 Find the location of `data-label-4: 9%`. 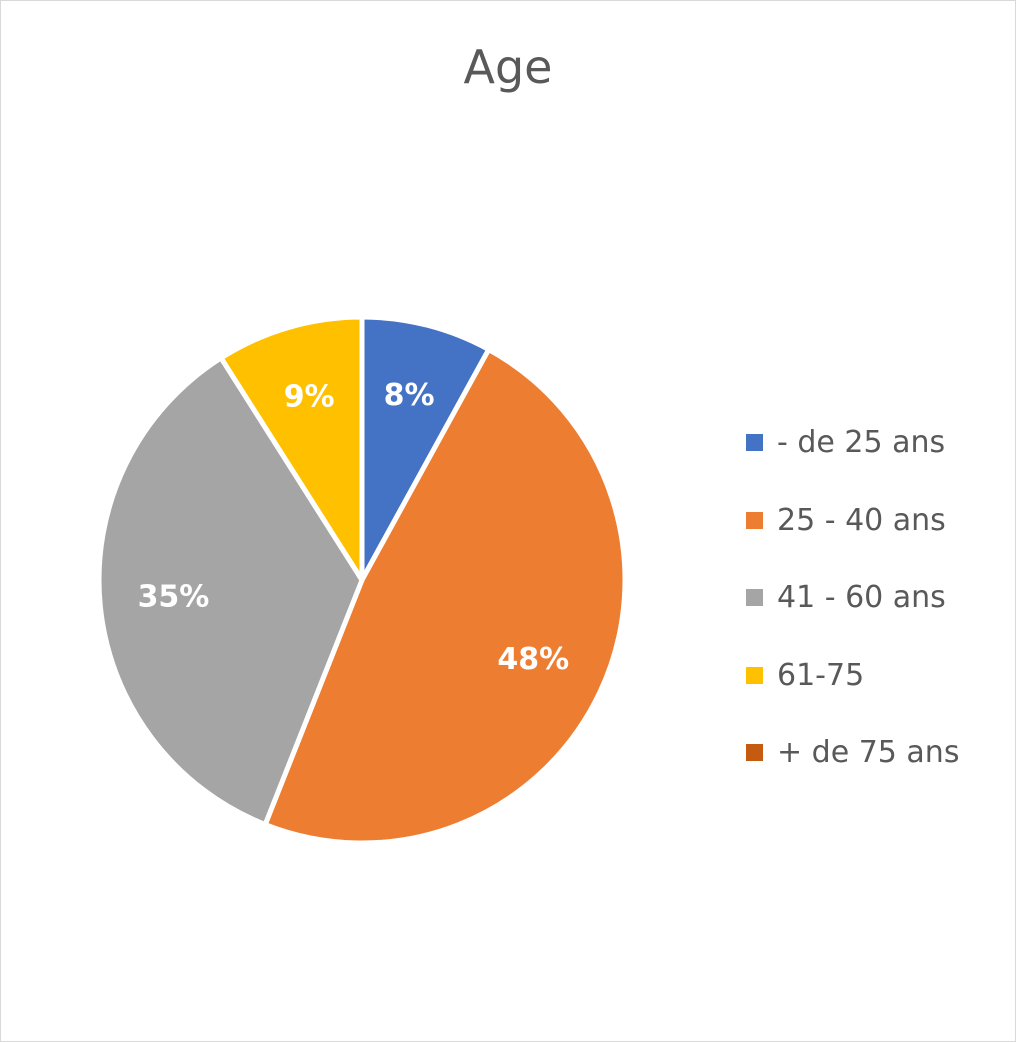

data-label-4: 9% is located at coordinates (309, 397).